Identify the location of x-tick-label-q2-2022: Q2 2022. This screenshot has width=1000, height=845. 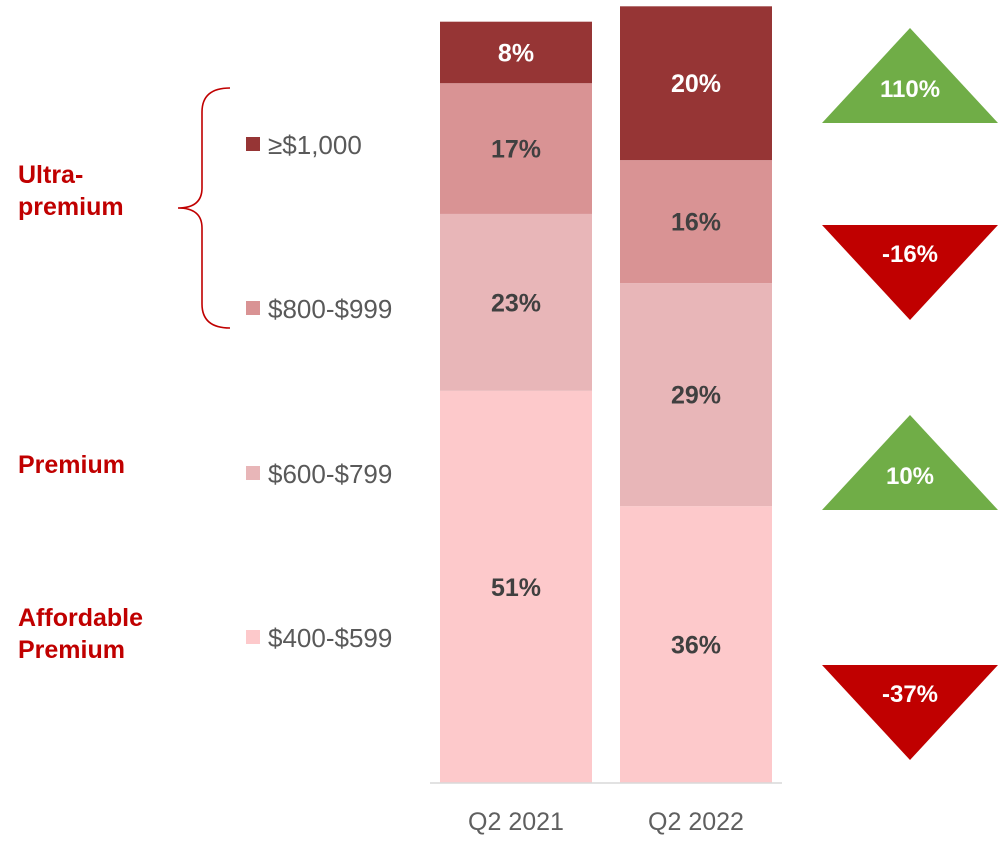
(696, 822).